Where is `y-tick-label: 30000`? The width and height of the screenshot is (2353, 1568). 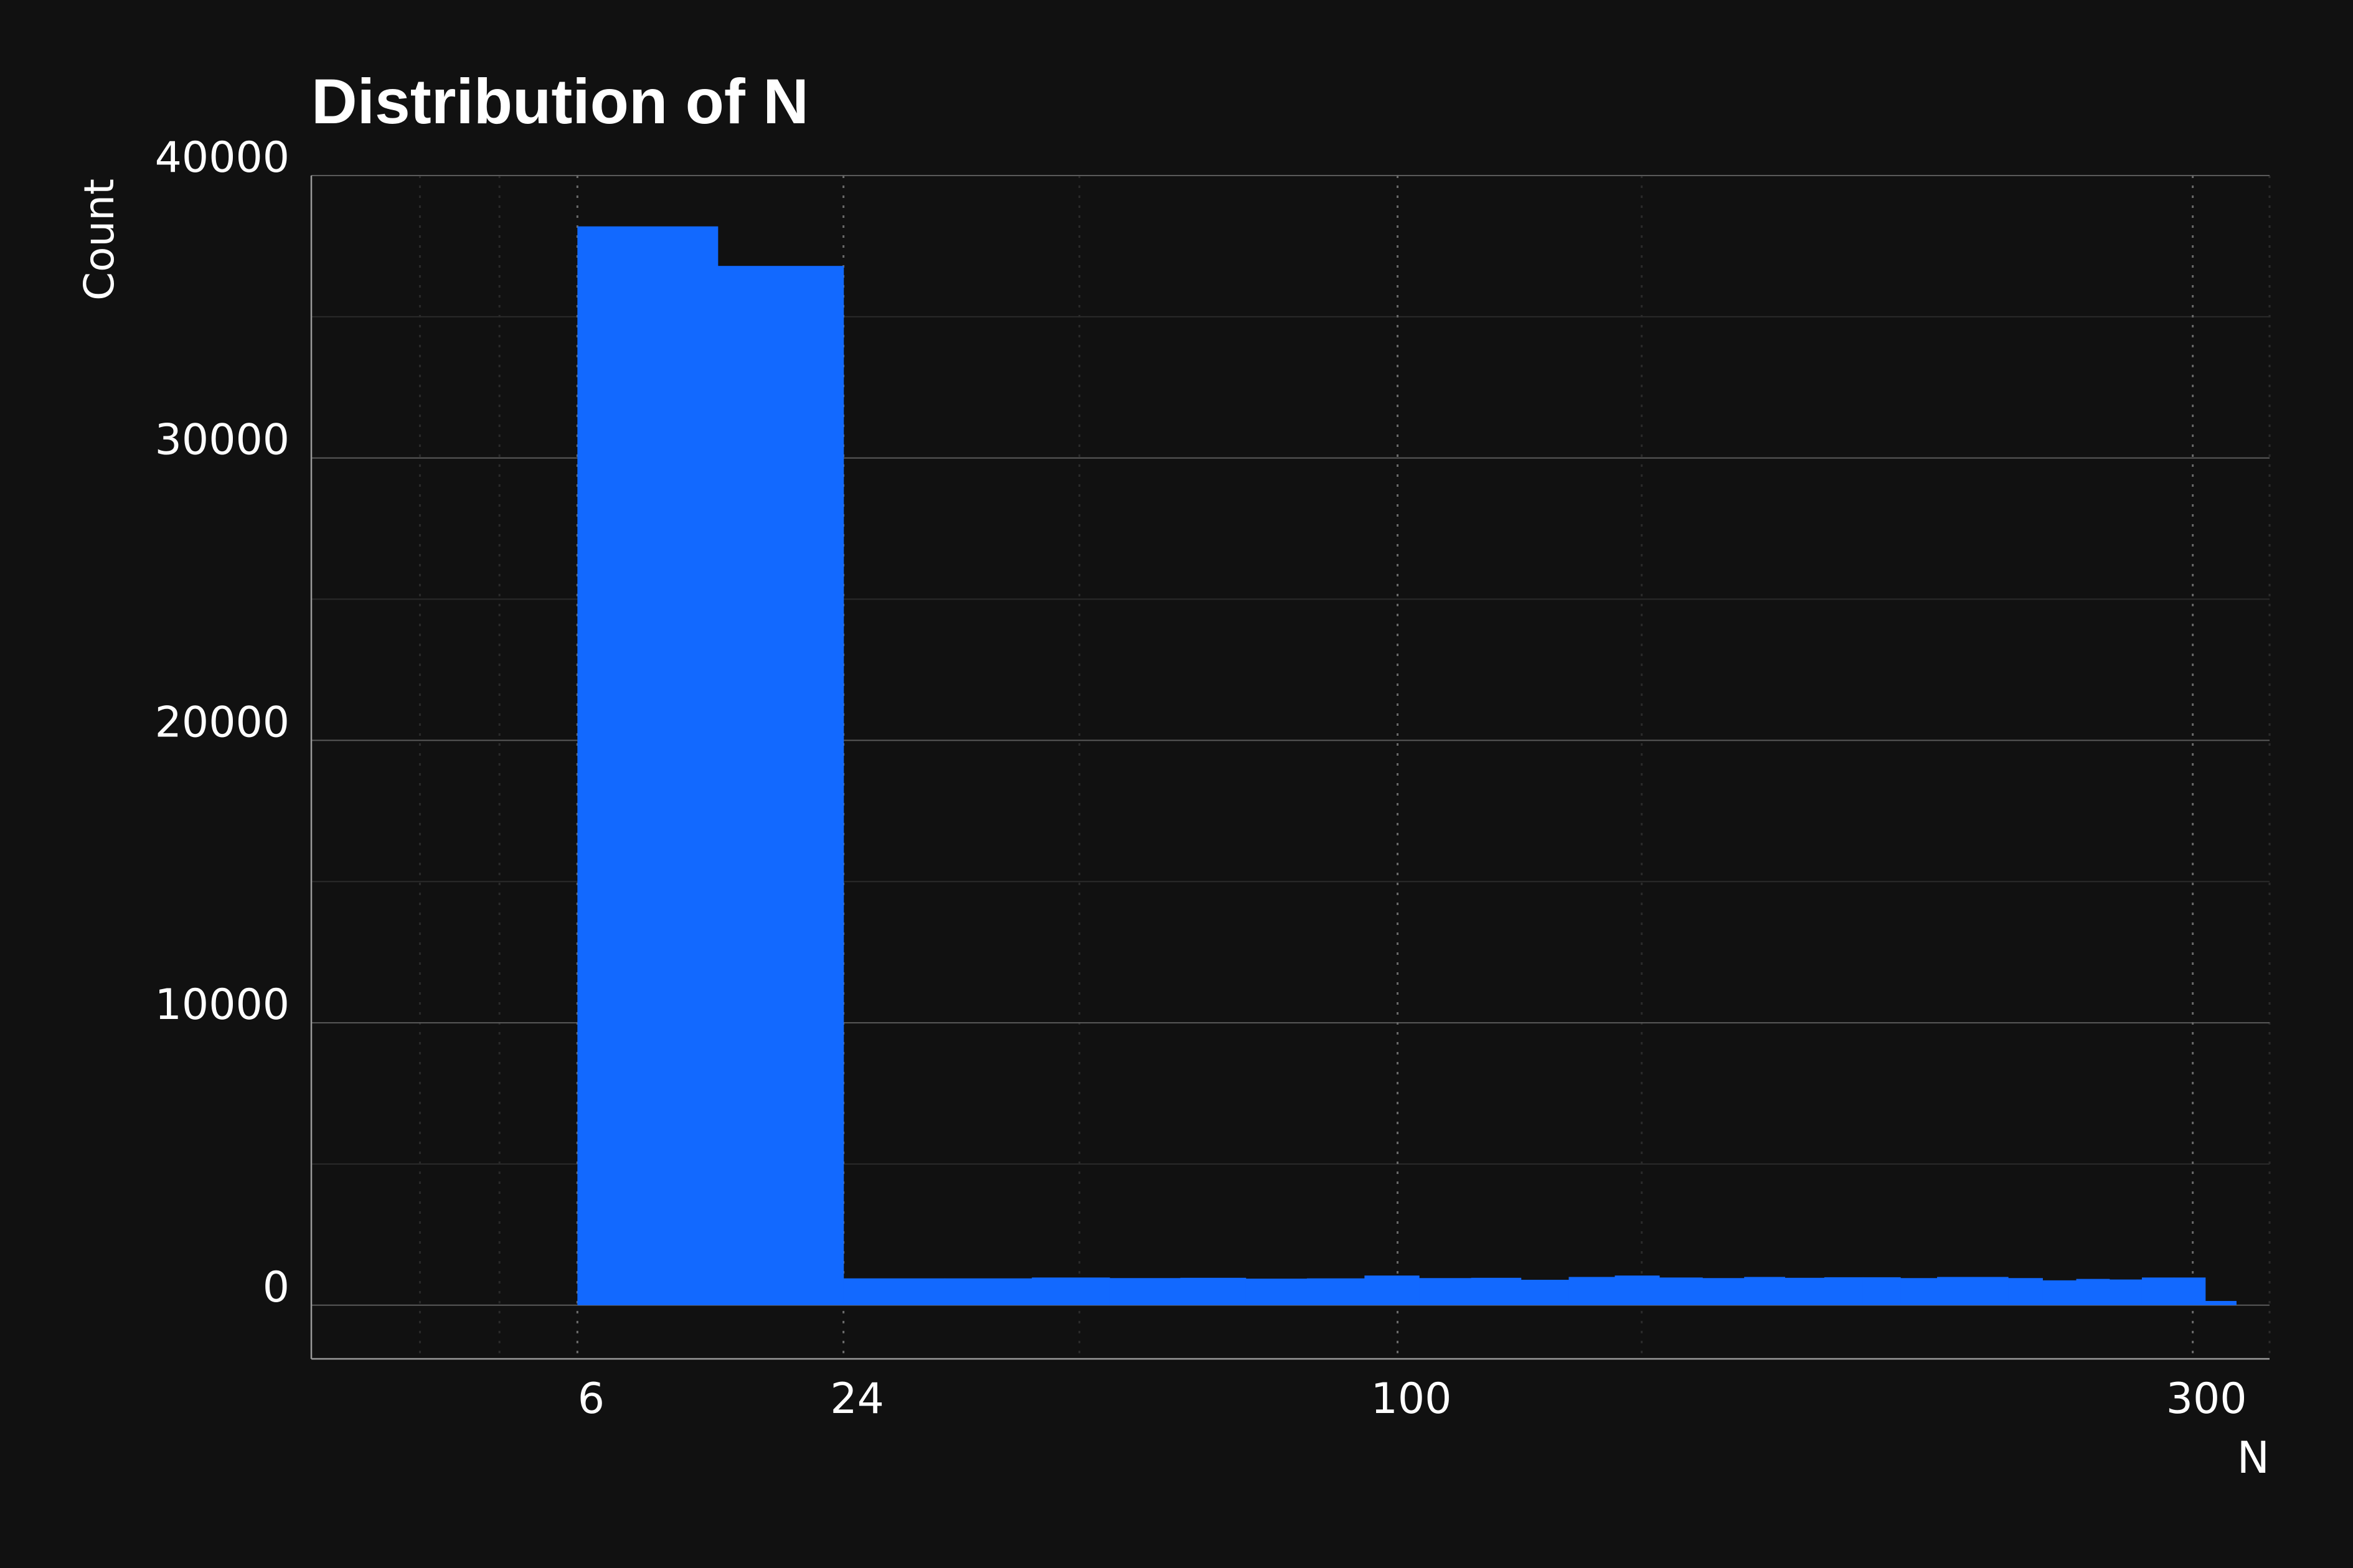
y-tick-label: 30000 is located at coordinates (222, 440).